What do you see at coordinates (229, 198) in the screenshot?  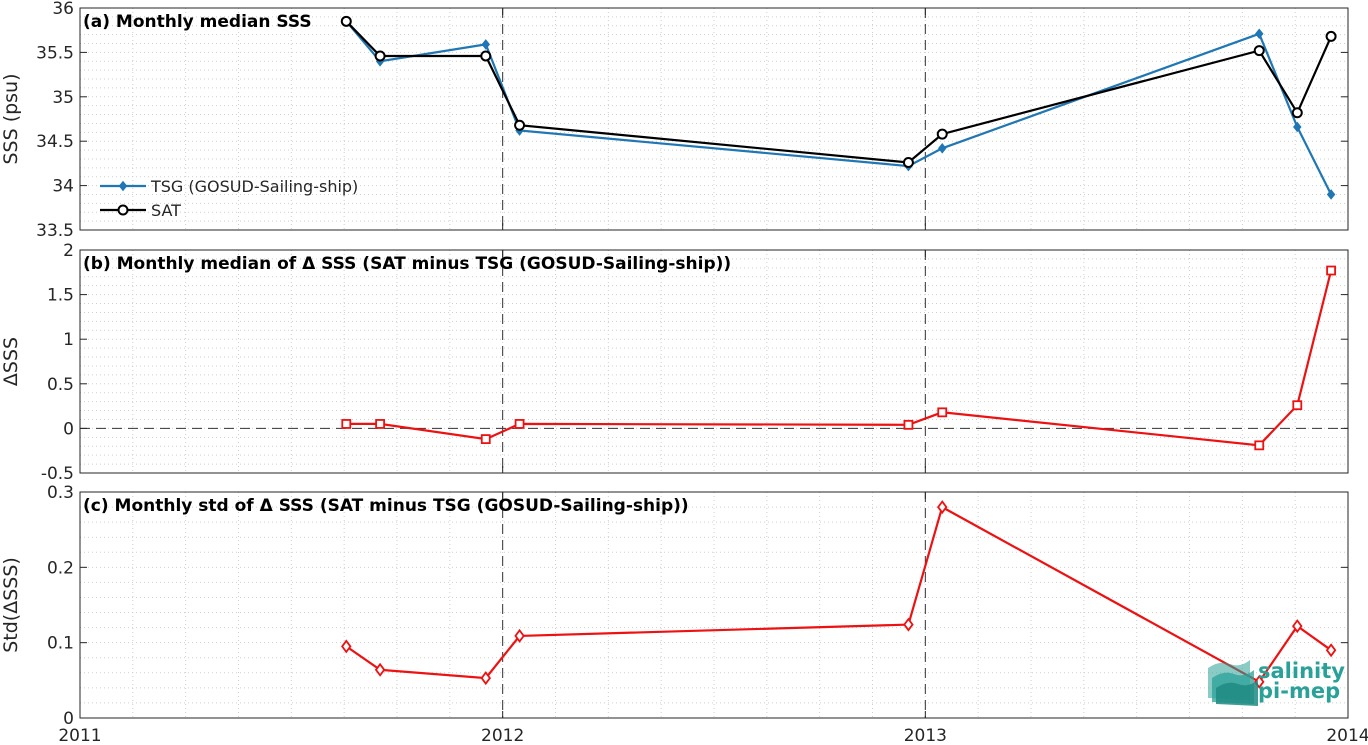 I see `legend: TSG (GOSUD-Sailing-ship) SAT` at bounding box center [229, 198].